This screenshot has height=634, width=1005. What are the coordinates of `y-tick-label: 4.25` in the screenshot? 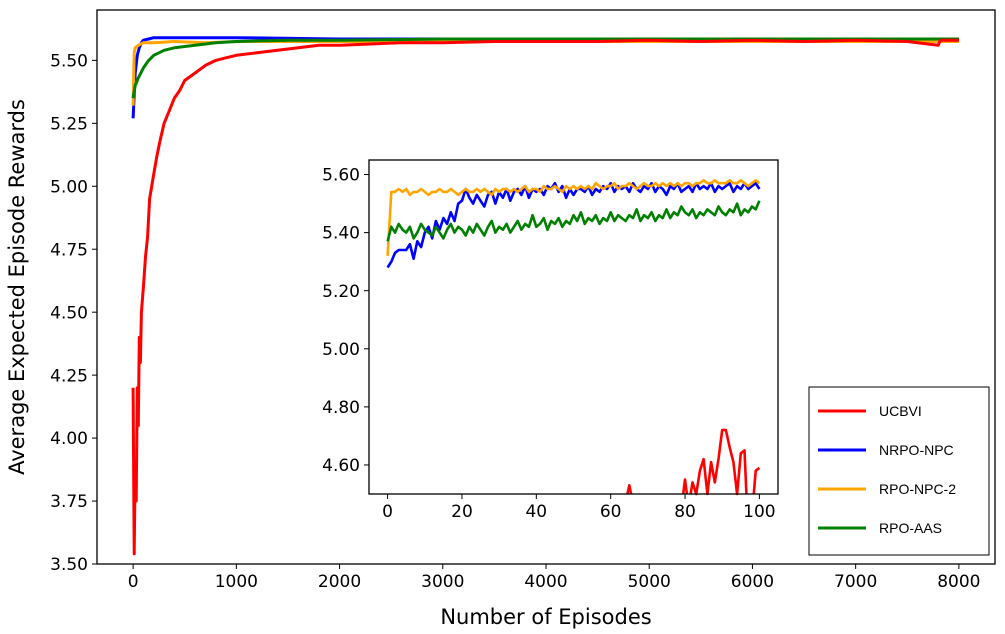 It's located at (69, 376).